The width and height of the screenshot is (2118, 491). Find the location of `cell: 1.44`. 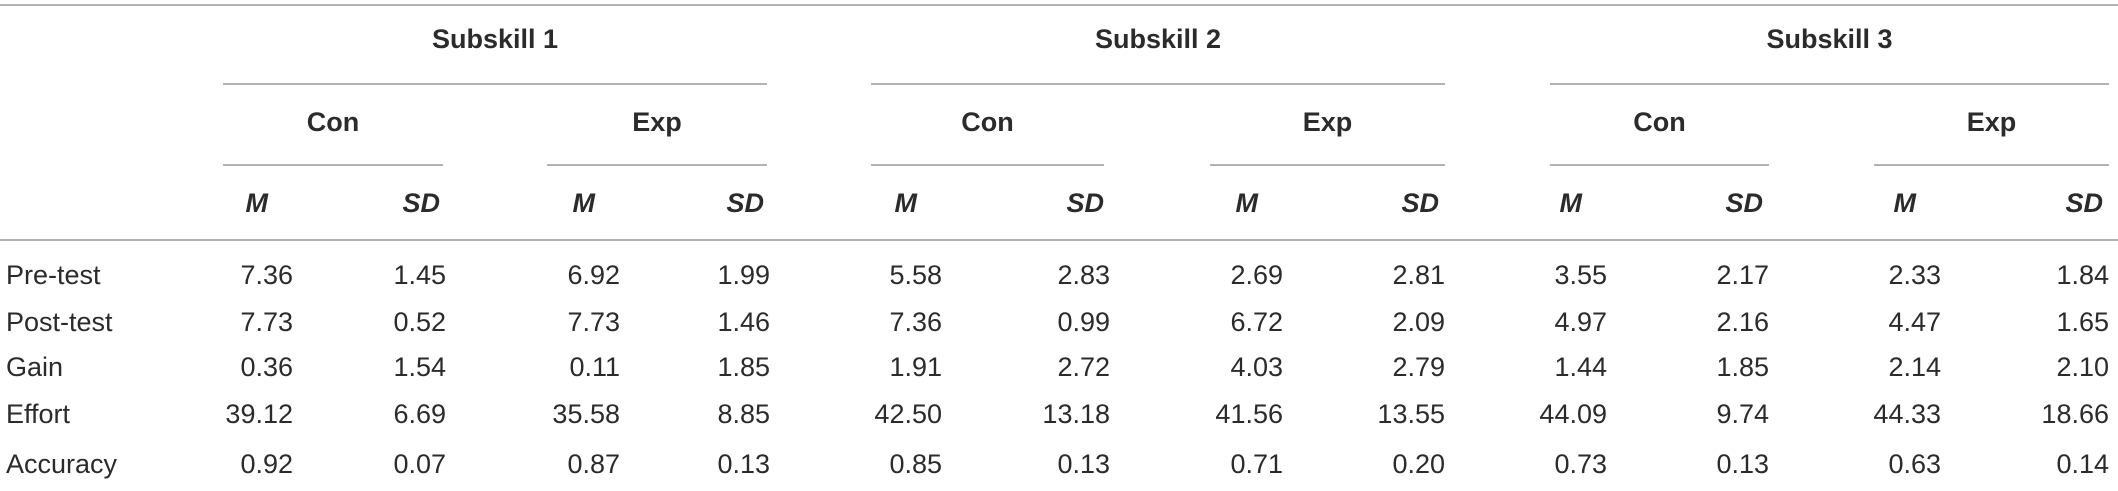

cell: 1.44 is located at coordinates (1580, 367).